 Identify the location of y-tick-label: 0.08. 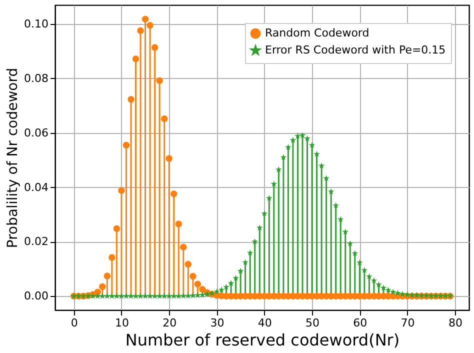
(36, 78).